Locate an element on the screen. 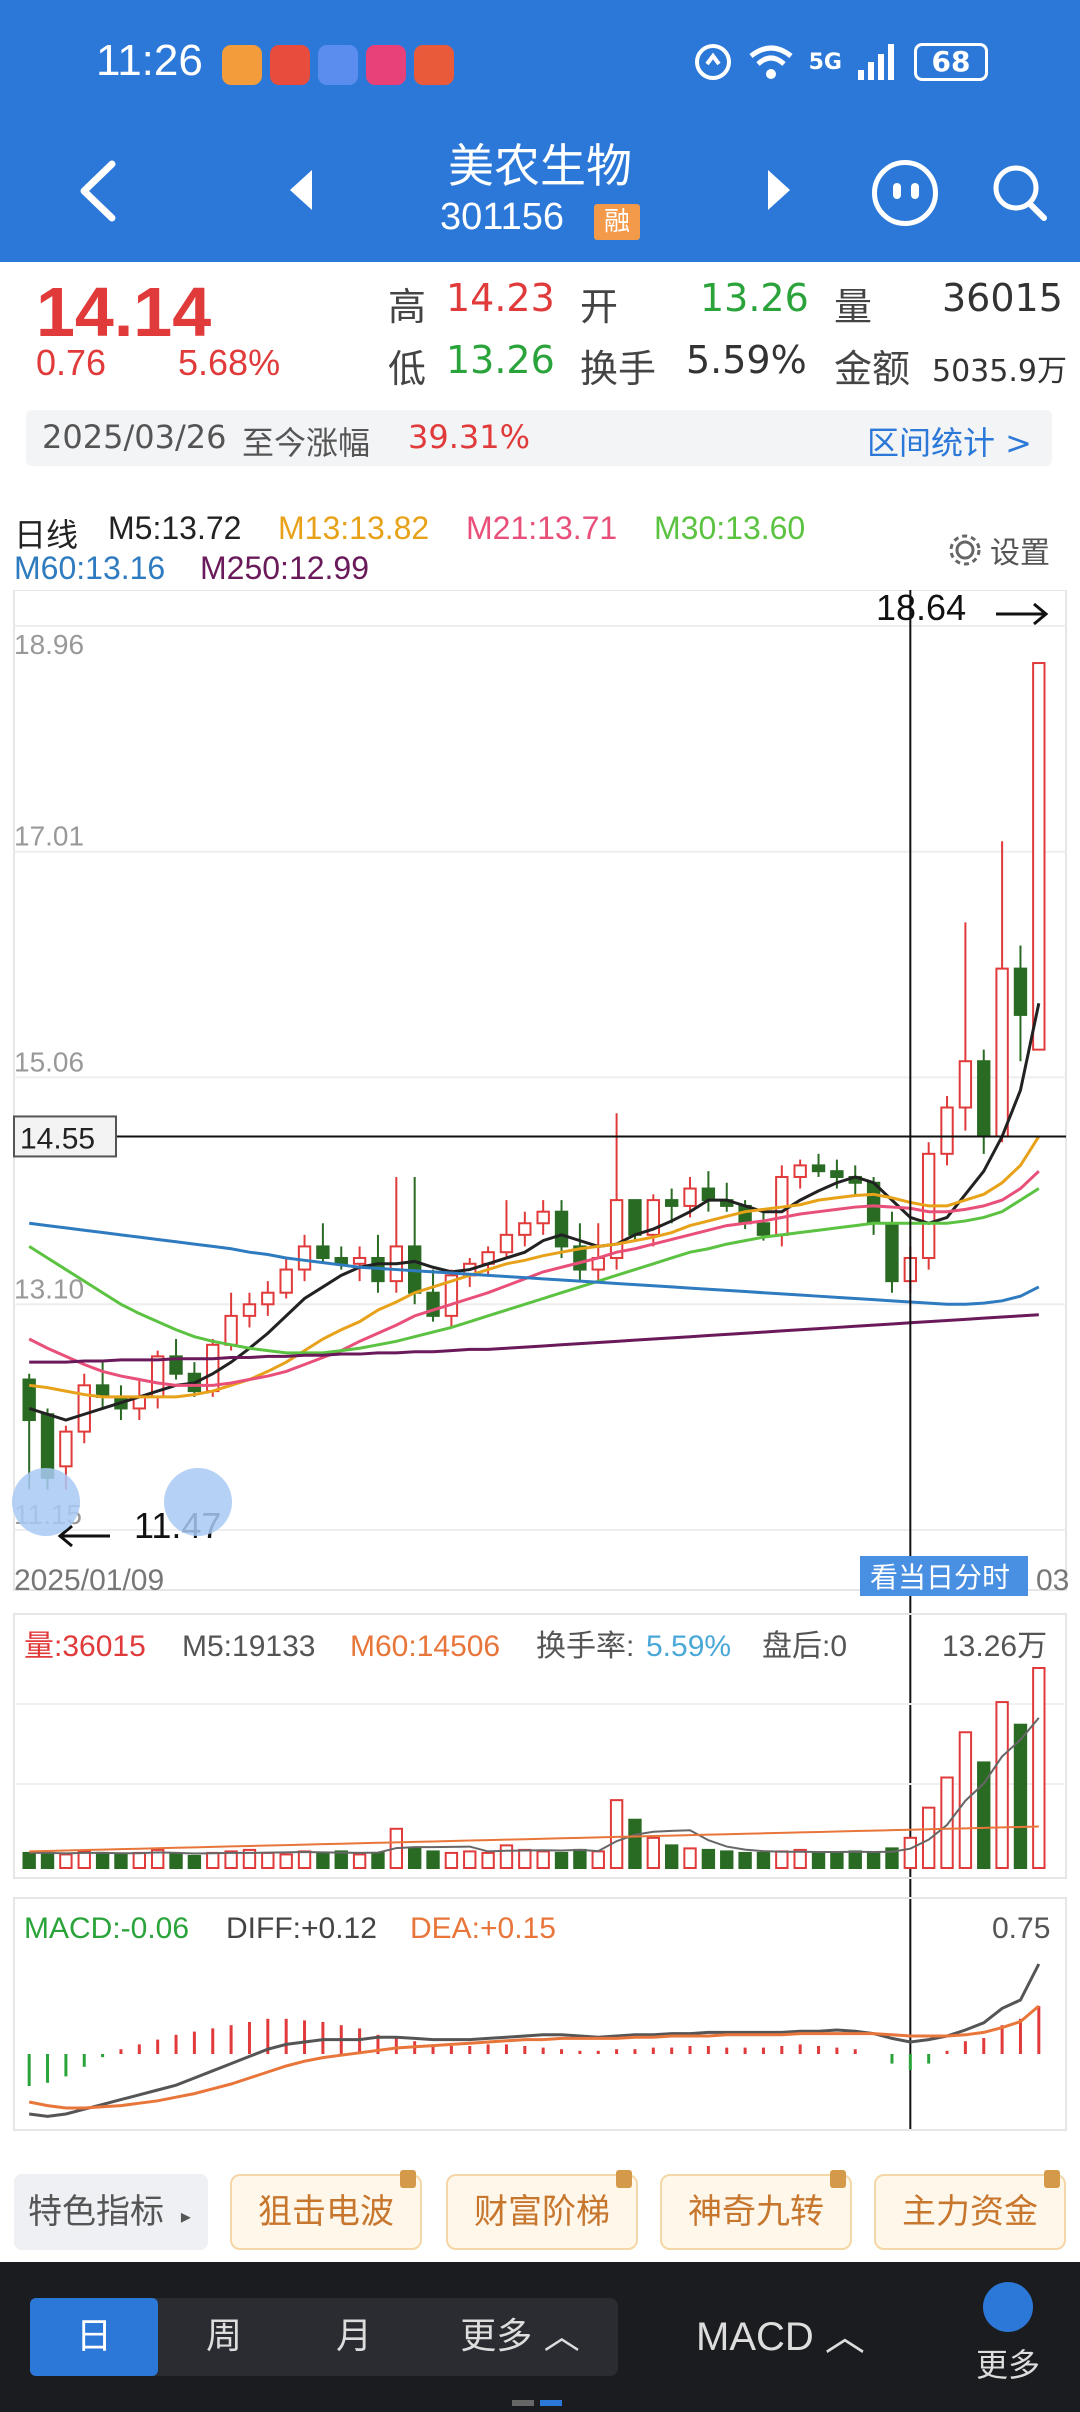 The height and width of the screenshot is (2412, 1080). tab-month: 月 is located at coordinates (353, 2336).